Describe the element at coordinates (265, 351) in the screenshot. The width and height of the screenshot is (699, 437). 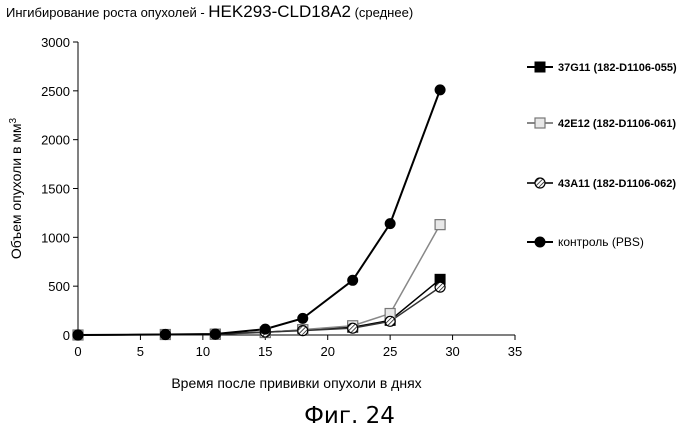
I see `x-tick-label: 15` at that location.